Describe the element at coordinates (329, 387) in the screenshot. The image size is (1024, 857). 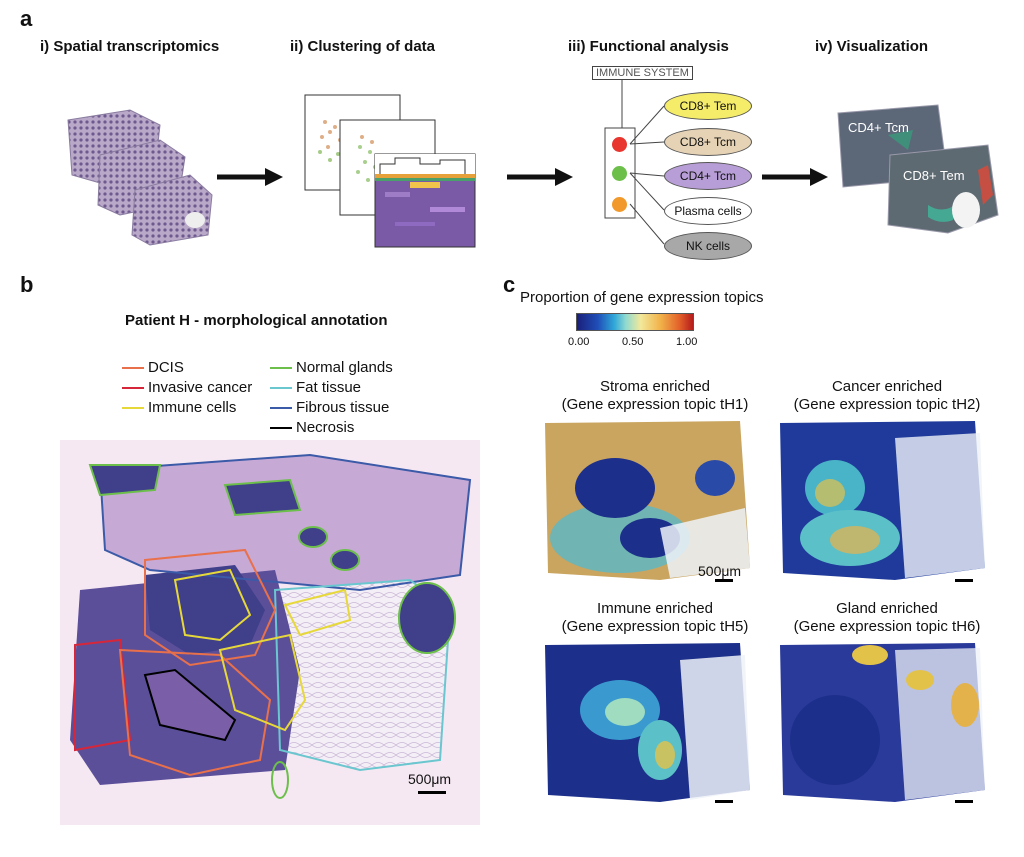
I see `legend-label: Fat tissue` at that location.